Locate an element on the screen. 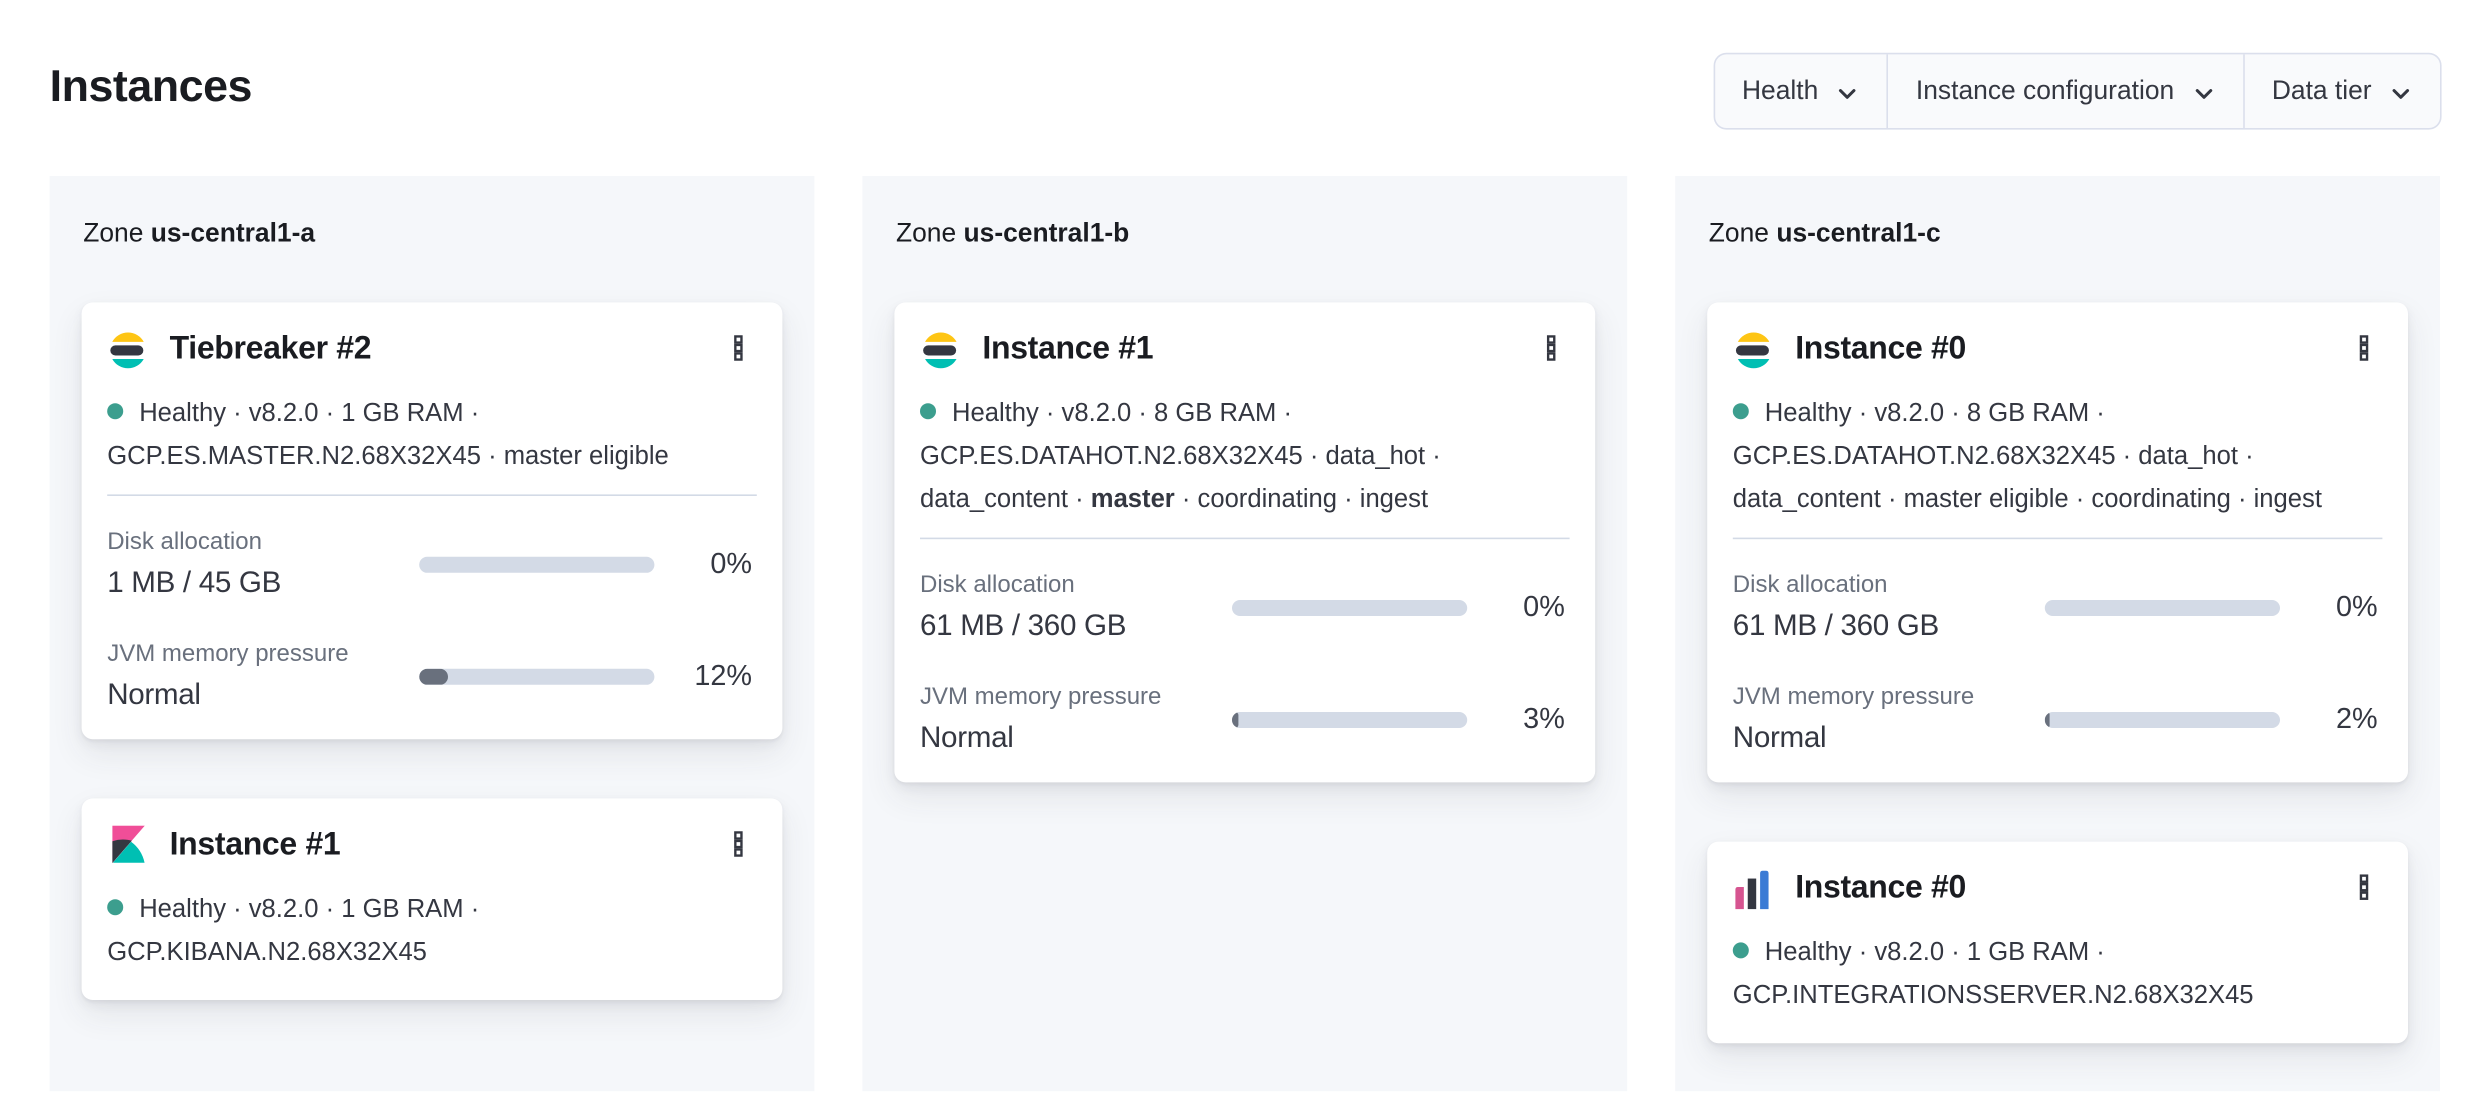  disk-allocation-value: 1 MB / 45 GB is located at coordinates (194, 581).